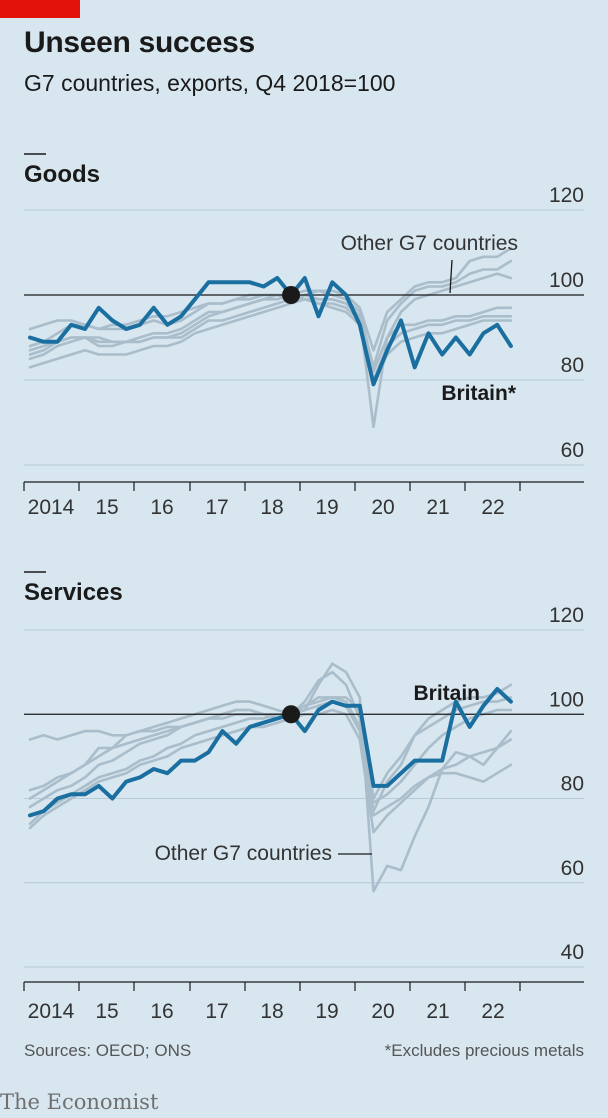 This screenshot has height=1118, width=608. I want to click on annotation-britain: Britain*, so click(479, 393).